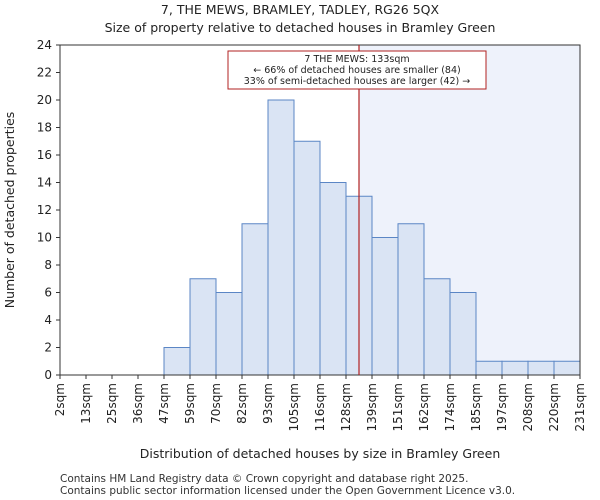 The height and width of the screenshot is (500, 600). I want to click on y-tick-label: 8, so click(48, 265).